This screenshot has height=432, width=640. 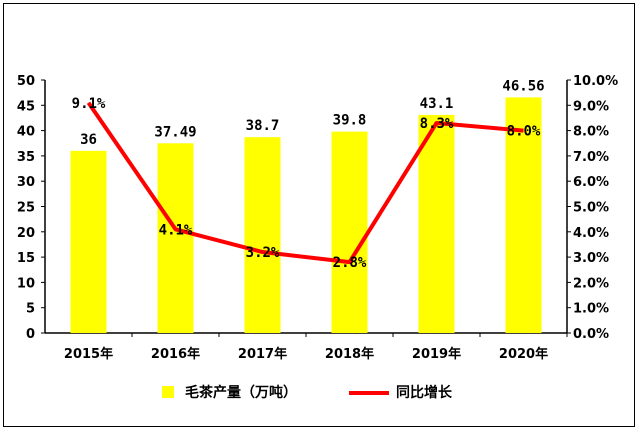 I want to click on legend-swatch-bar, so click(x=168, y=392).